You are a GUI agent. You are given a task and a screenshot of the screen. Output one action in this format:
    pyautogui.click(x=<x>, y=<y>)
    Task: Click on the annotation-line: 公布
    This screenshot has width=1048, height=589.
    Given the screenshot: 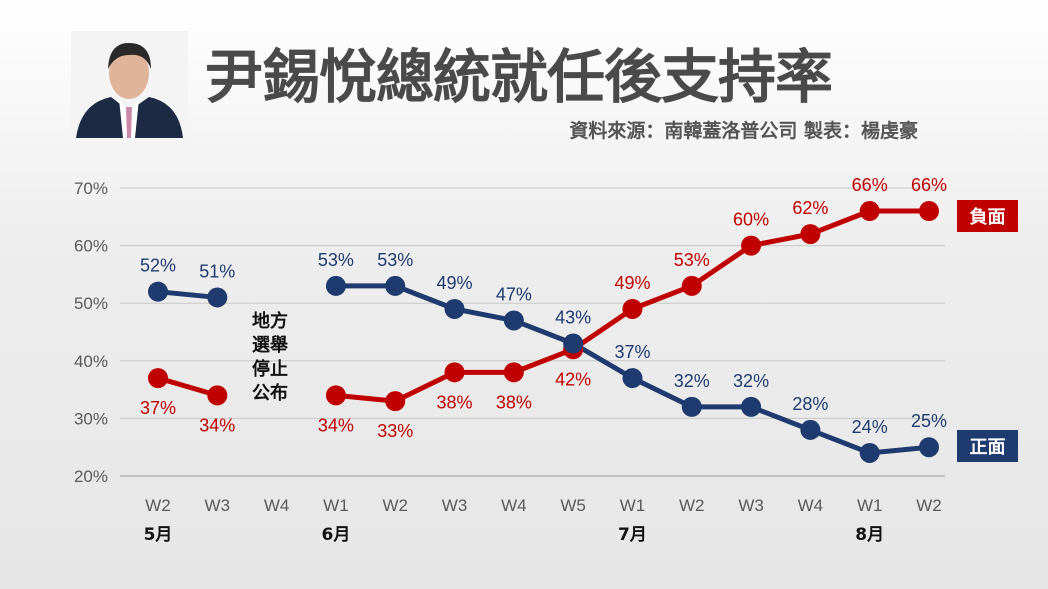 What is the action you would take?
    pyautogui.click(x=270, y=393)
    